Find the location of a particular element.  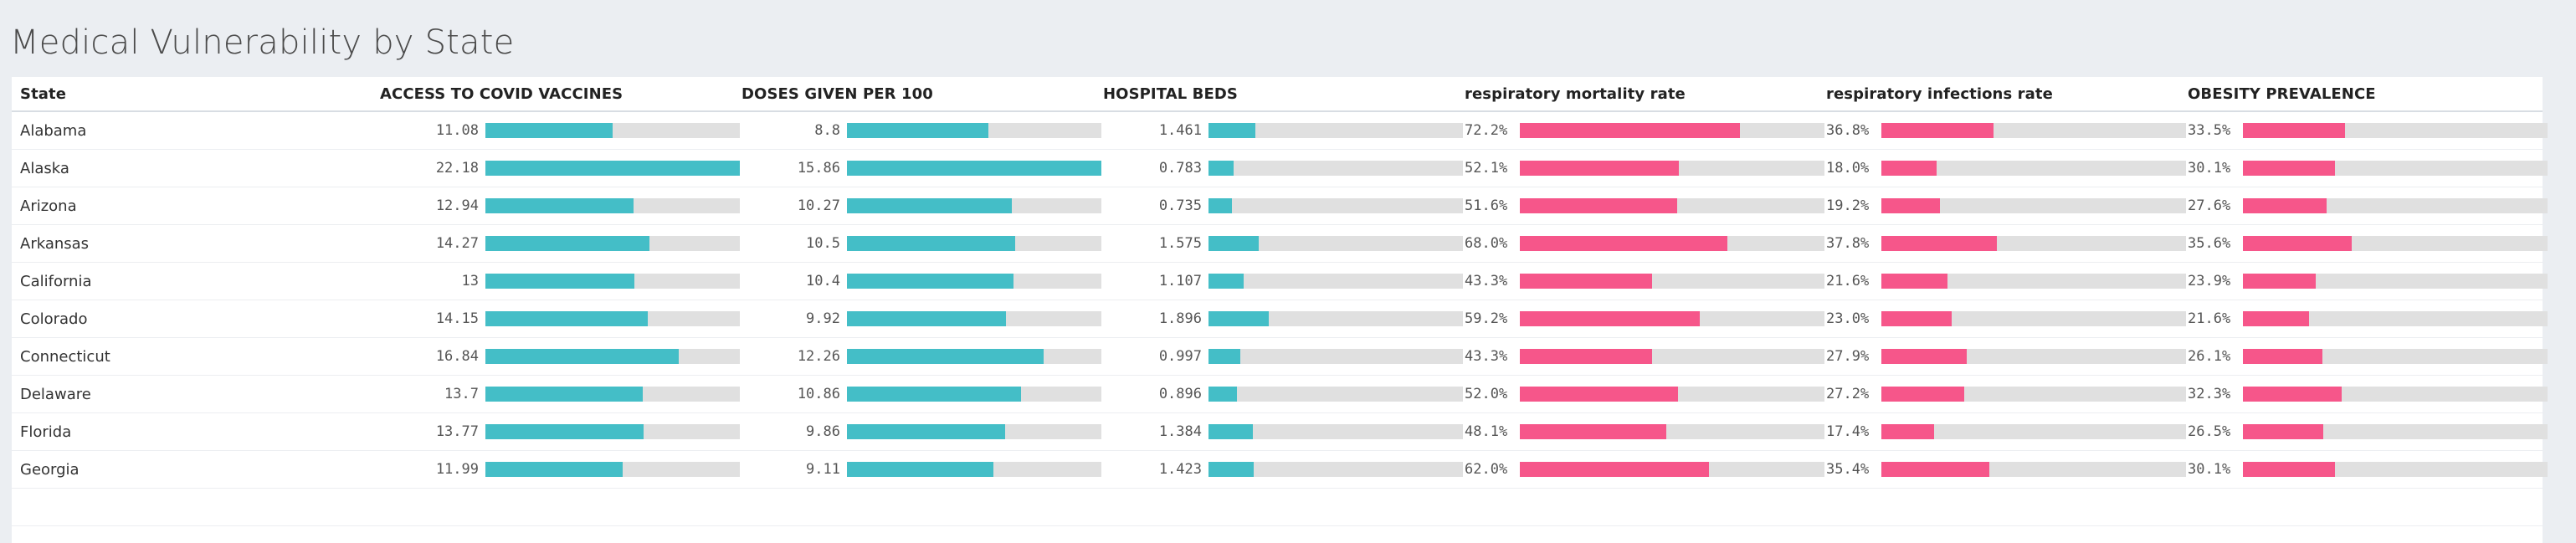

respiratory-mortality-rate-cell: 52.1% is located at coordinates (1645, 168).